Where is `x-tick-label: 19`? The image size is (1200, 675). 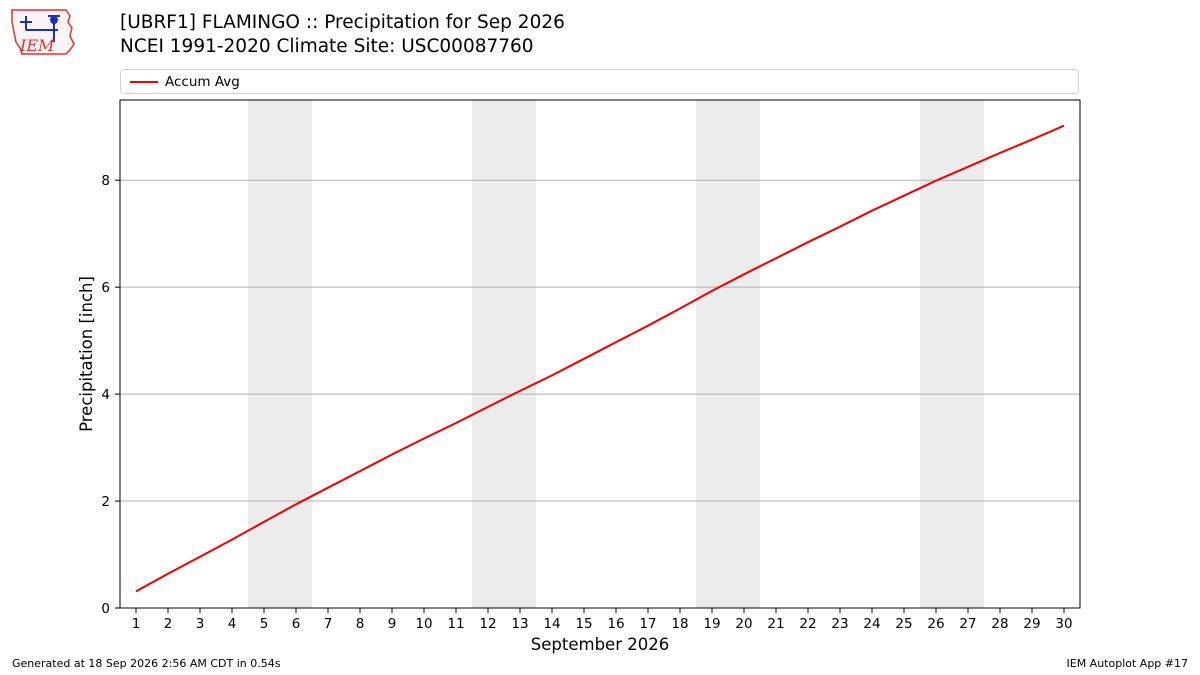 x-tick-label: 19 is located at coordinates (711, 624).